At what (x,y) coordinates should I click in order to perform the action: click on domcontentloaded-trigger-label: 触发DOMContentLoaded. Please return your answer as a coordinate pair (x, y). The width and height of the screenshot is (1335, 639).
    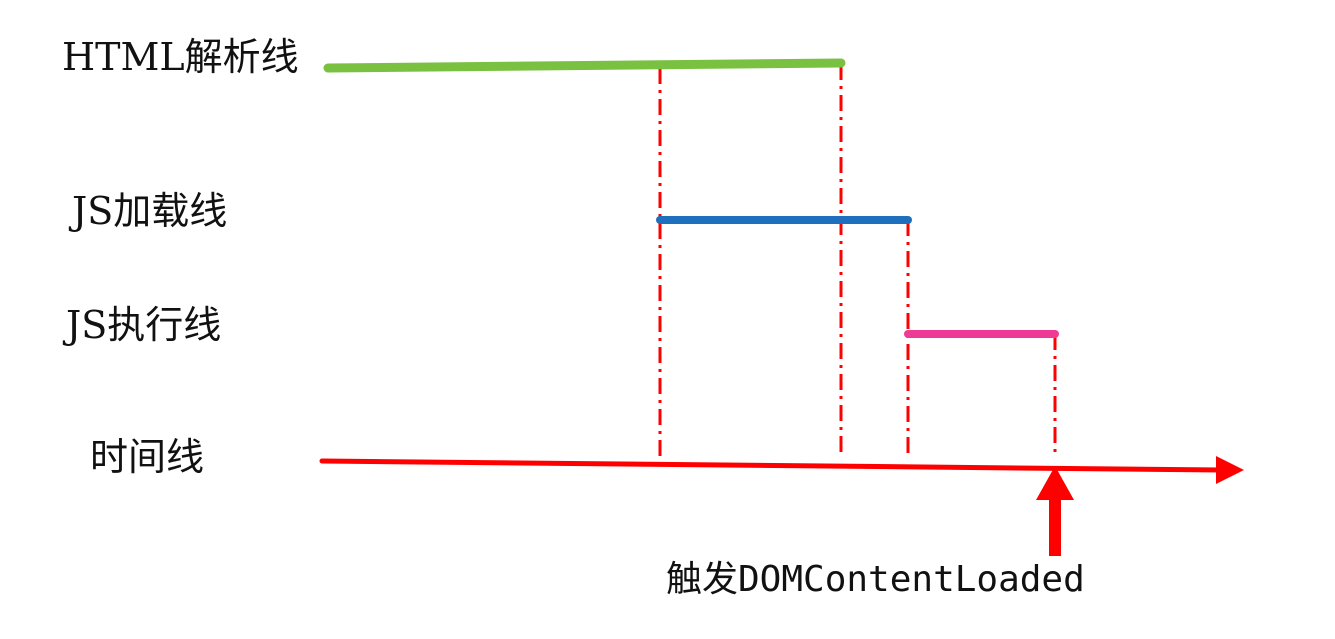
    Looking at the image, I should click on (875, 579).